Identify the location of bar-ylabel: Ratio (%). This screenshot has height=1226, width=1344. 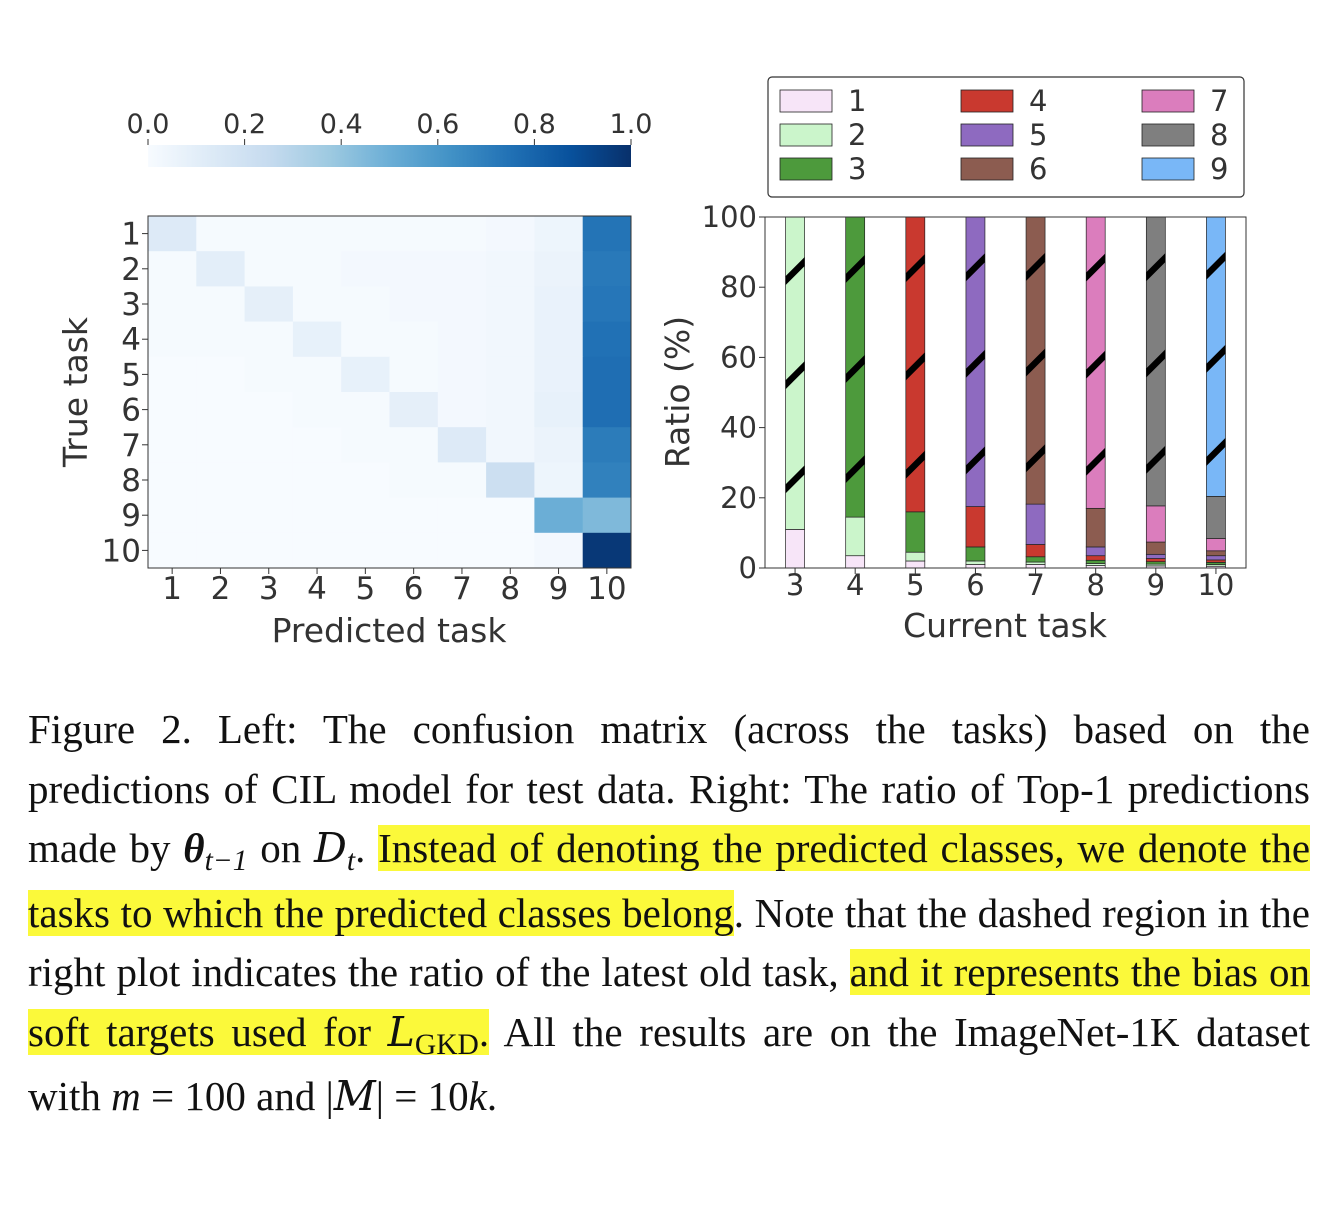
(677, 392).